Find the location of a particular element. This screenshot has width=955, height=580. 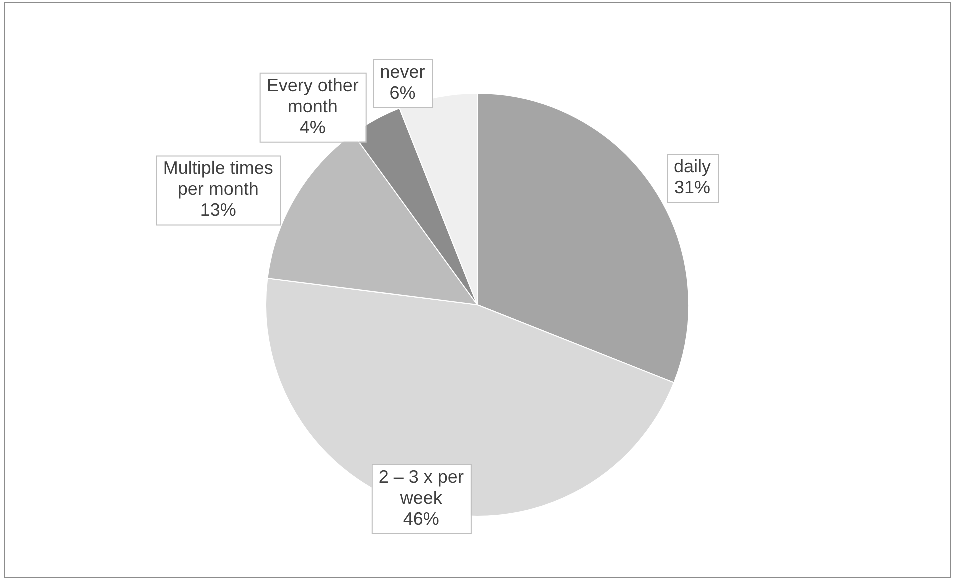

data-label: 13% is located at coordinates (218, 210).